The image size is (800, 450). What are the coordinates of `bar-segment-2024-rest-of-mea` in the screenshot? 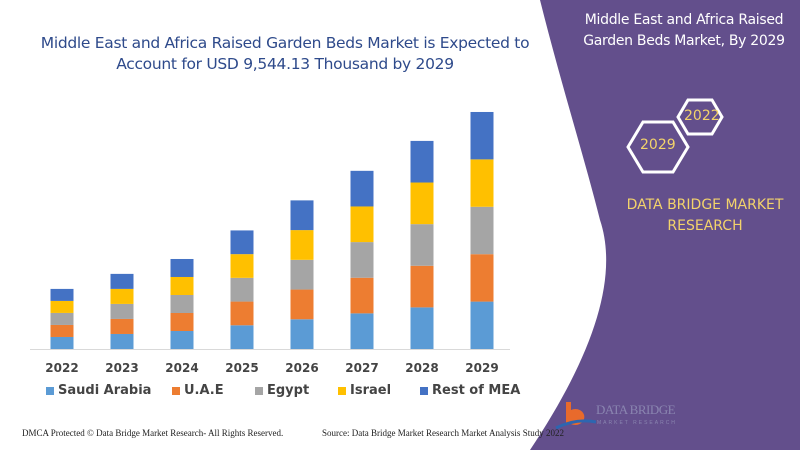 It's located at (182, 267).